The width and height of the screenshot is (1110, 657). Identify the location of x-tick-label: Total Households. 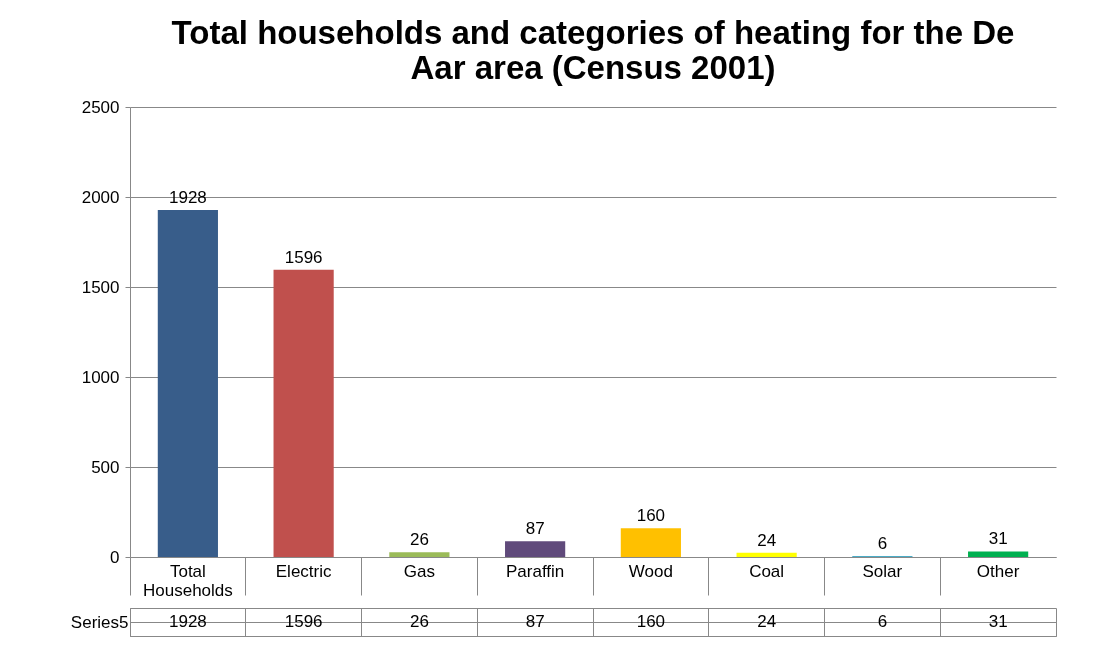
(187, 580).